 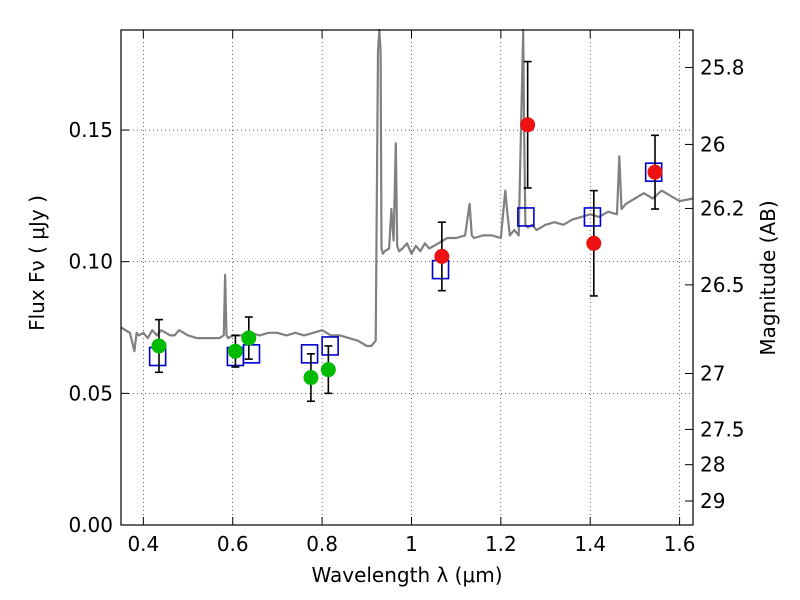 What do you see at coordinates (90, 262) in the screenshot?
I see `y-tick-label: 0.10` at bounding box center [90, 262].